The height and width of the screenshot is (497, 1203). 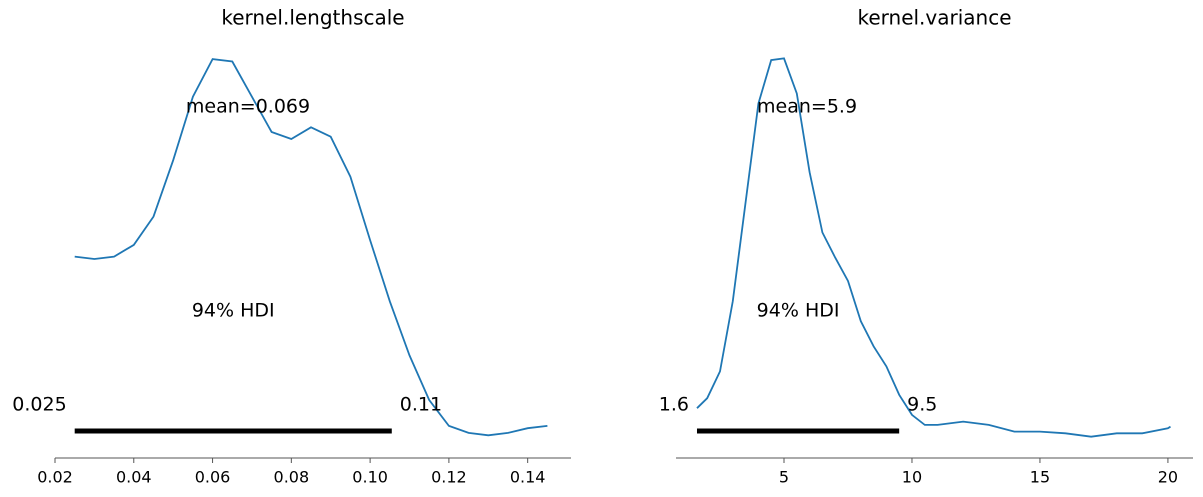 I want to click on mean-label: mean=0.069, so click(x=248, y=107).